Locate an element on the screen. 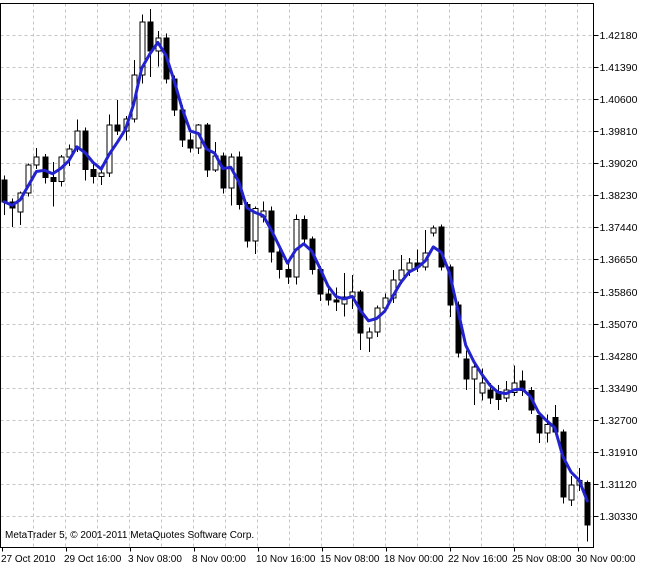 This screenshot has height=569, width=646. x-axis-label: 29 Oct 16:00 is located at coordinates (93, 559).